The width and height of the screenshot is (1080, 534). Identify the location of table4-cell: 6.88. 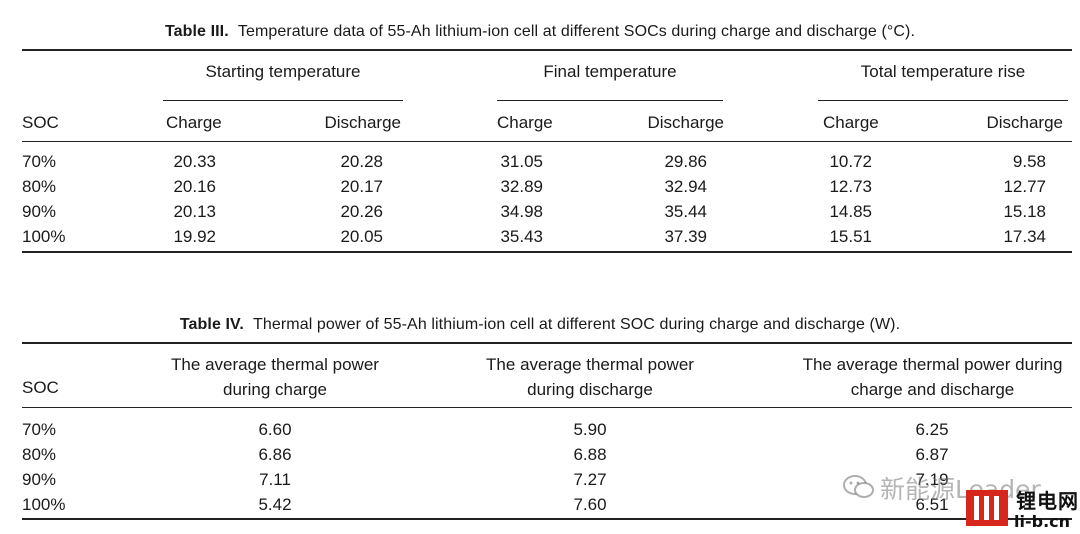
(590, 454).